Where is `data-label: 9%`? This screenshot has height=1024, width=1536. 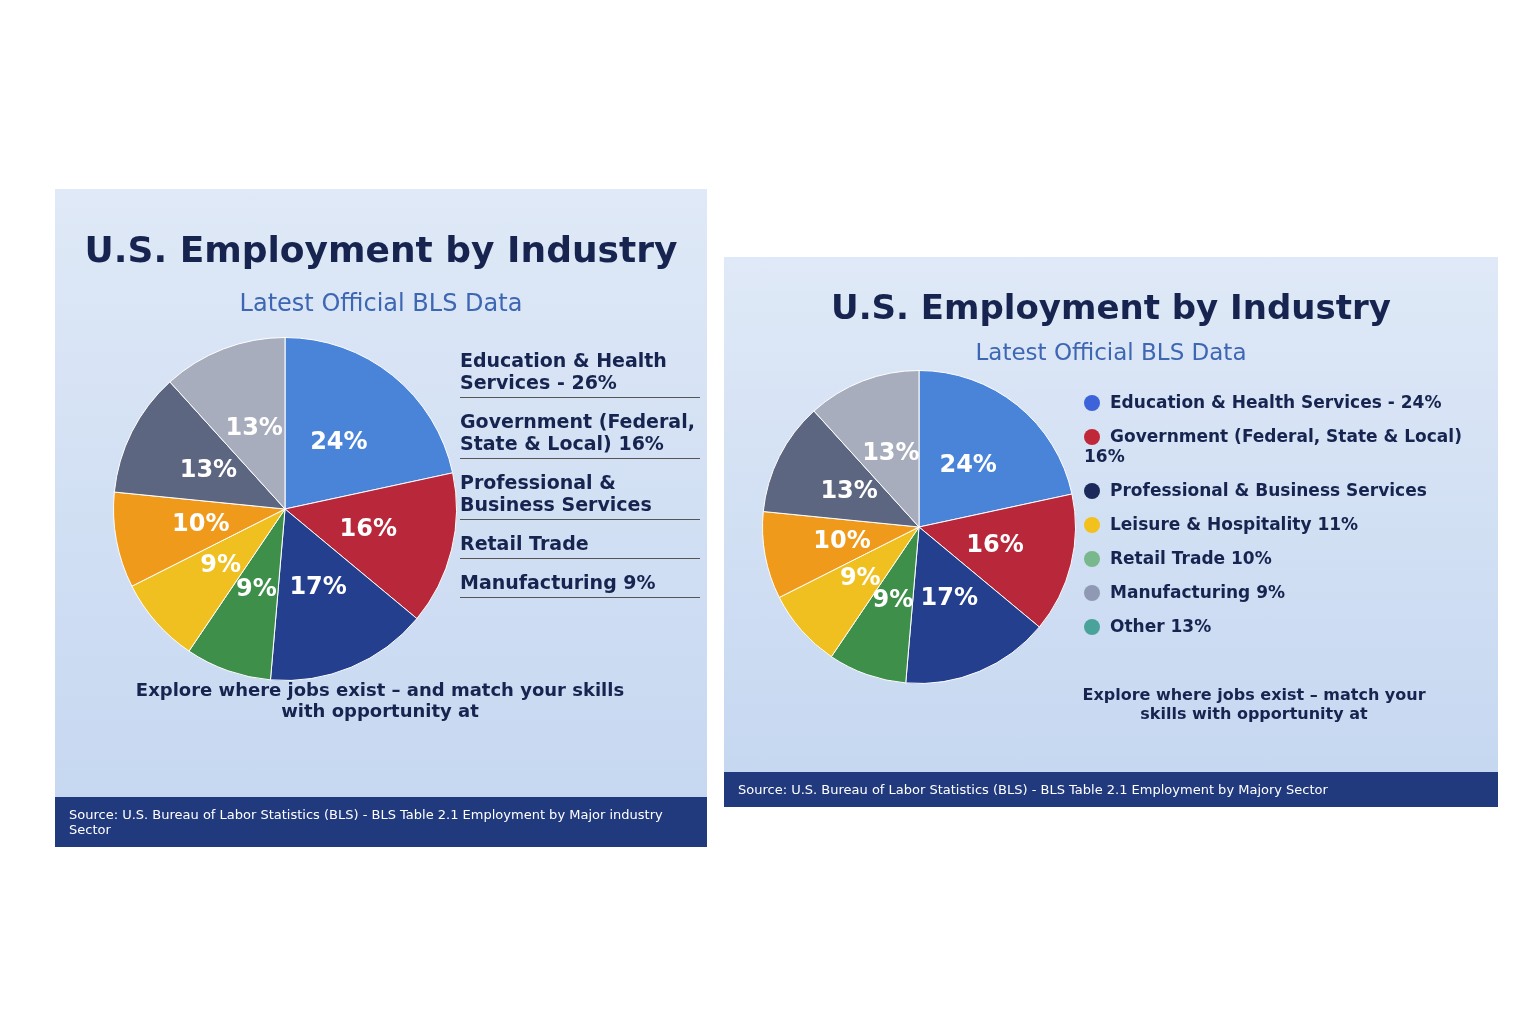
data-label: 9% is located at coordinates (893, 599).